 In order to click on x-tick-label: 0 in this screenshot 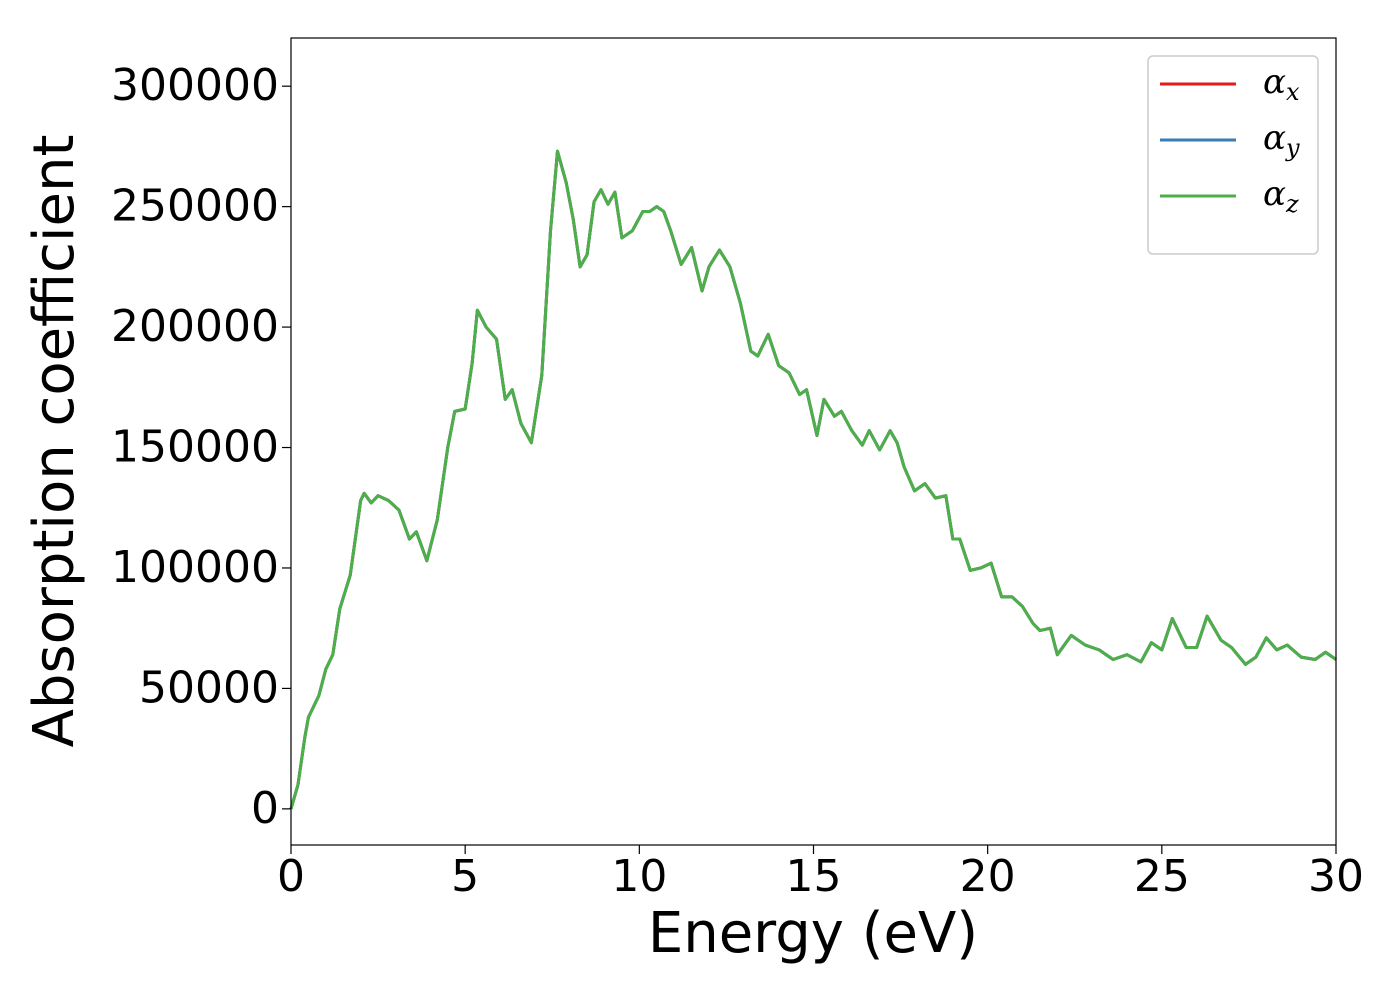, I will do `click(291, 876)`.